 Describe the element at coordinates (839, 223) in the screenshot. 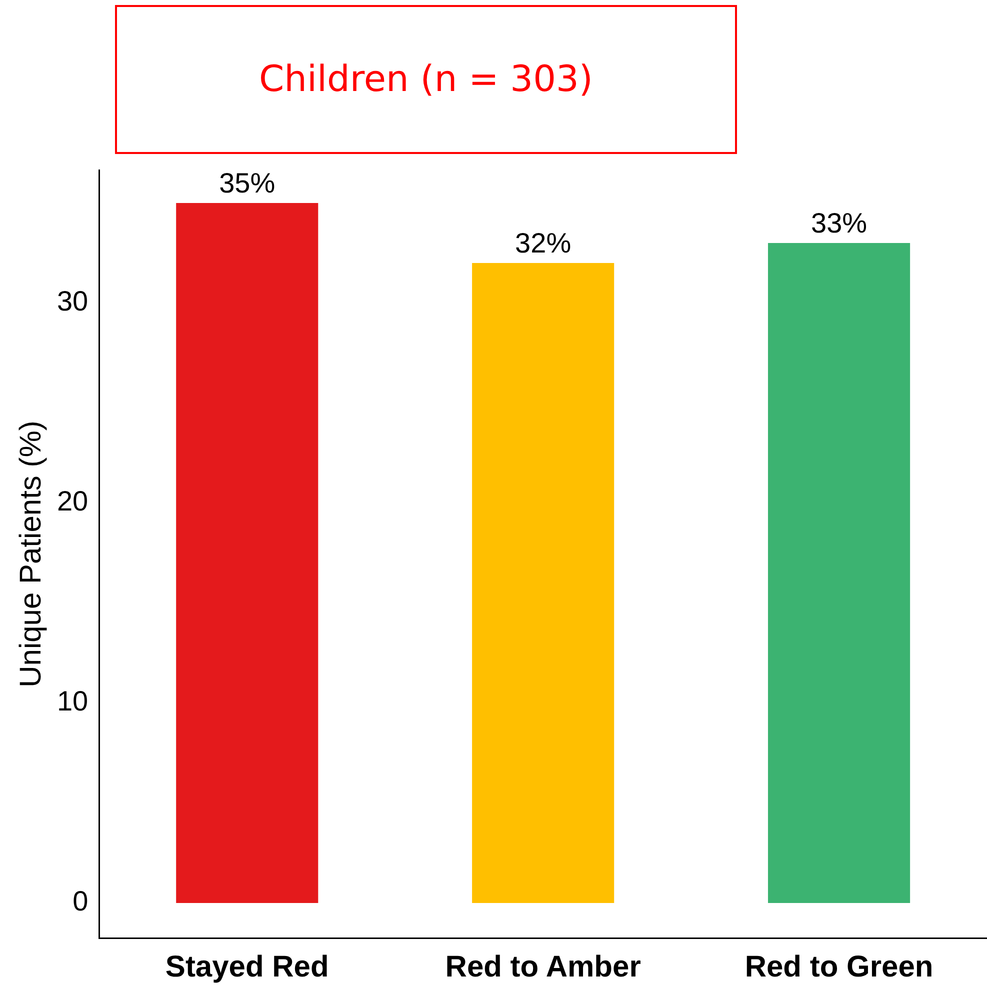

I see `data-label: 33%` at that location.